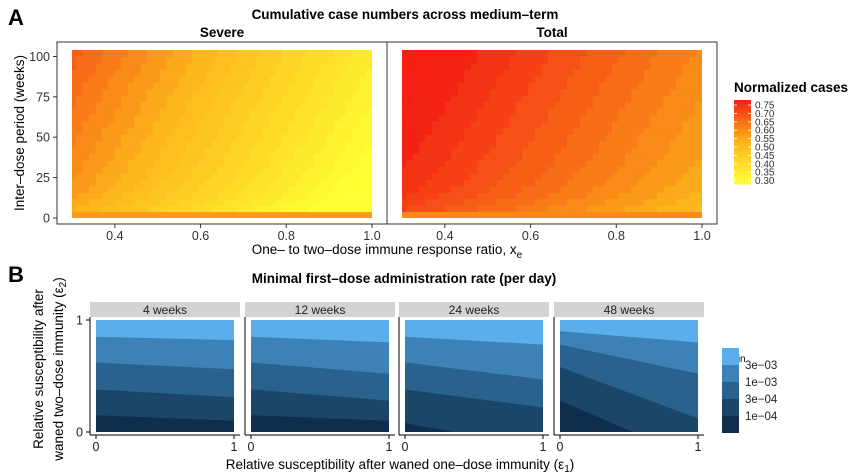 This screenshot has height=475, width=850. Describe the element at coordinates (765, 106) in the screenshot. I see `colorbar-tick-label: 0.75` at that location.